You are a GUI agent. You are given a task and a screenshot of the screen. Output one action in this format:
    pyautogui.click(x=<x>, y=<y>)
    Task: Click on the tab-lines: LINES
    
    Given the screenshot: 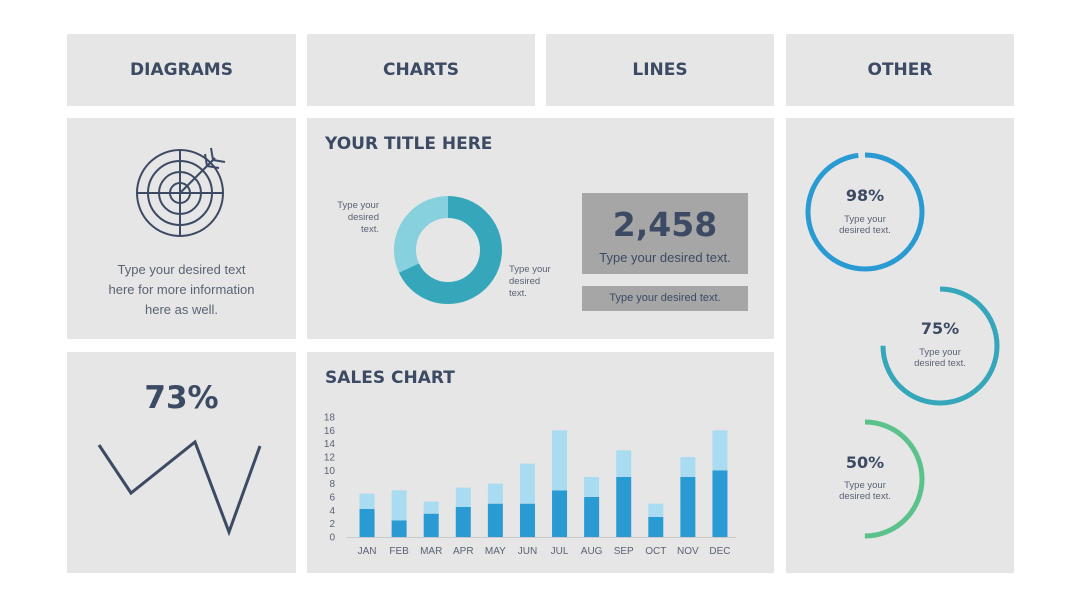 What is the action you would take?
    pyautogui.click(x=660, y=70)
    